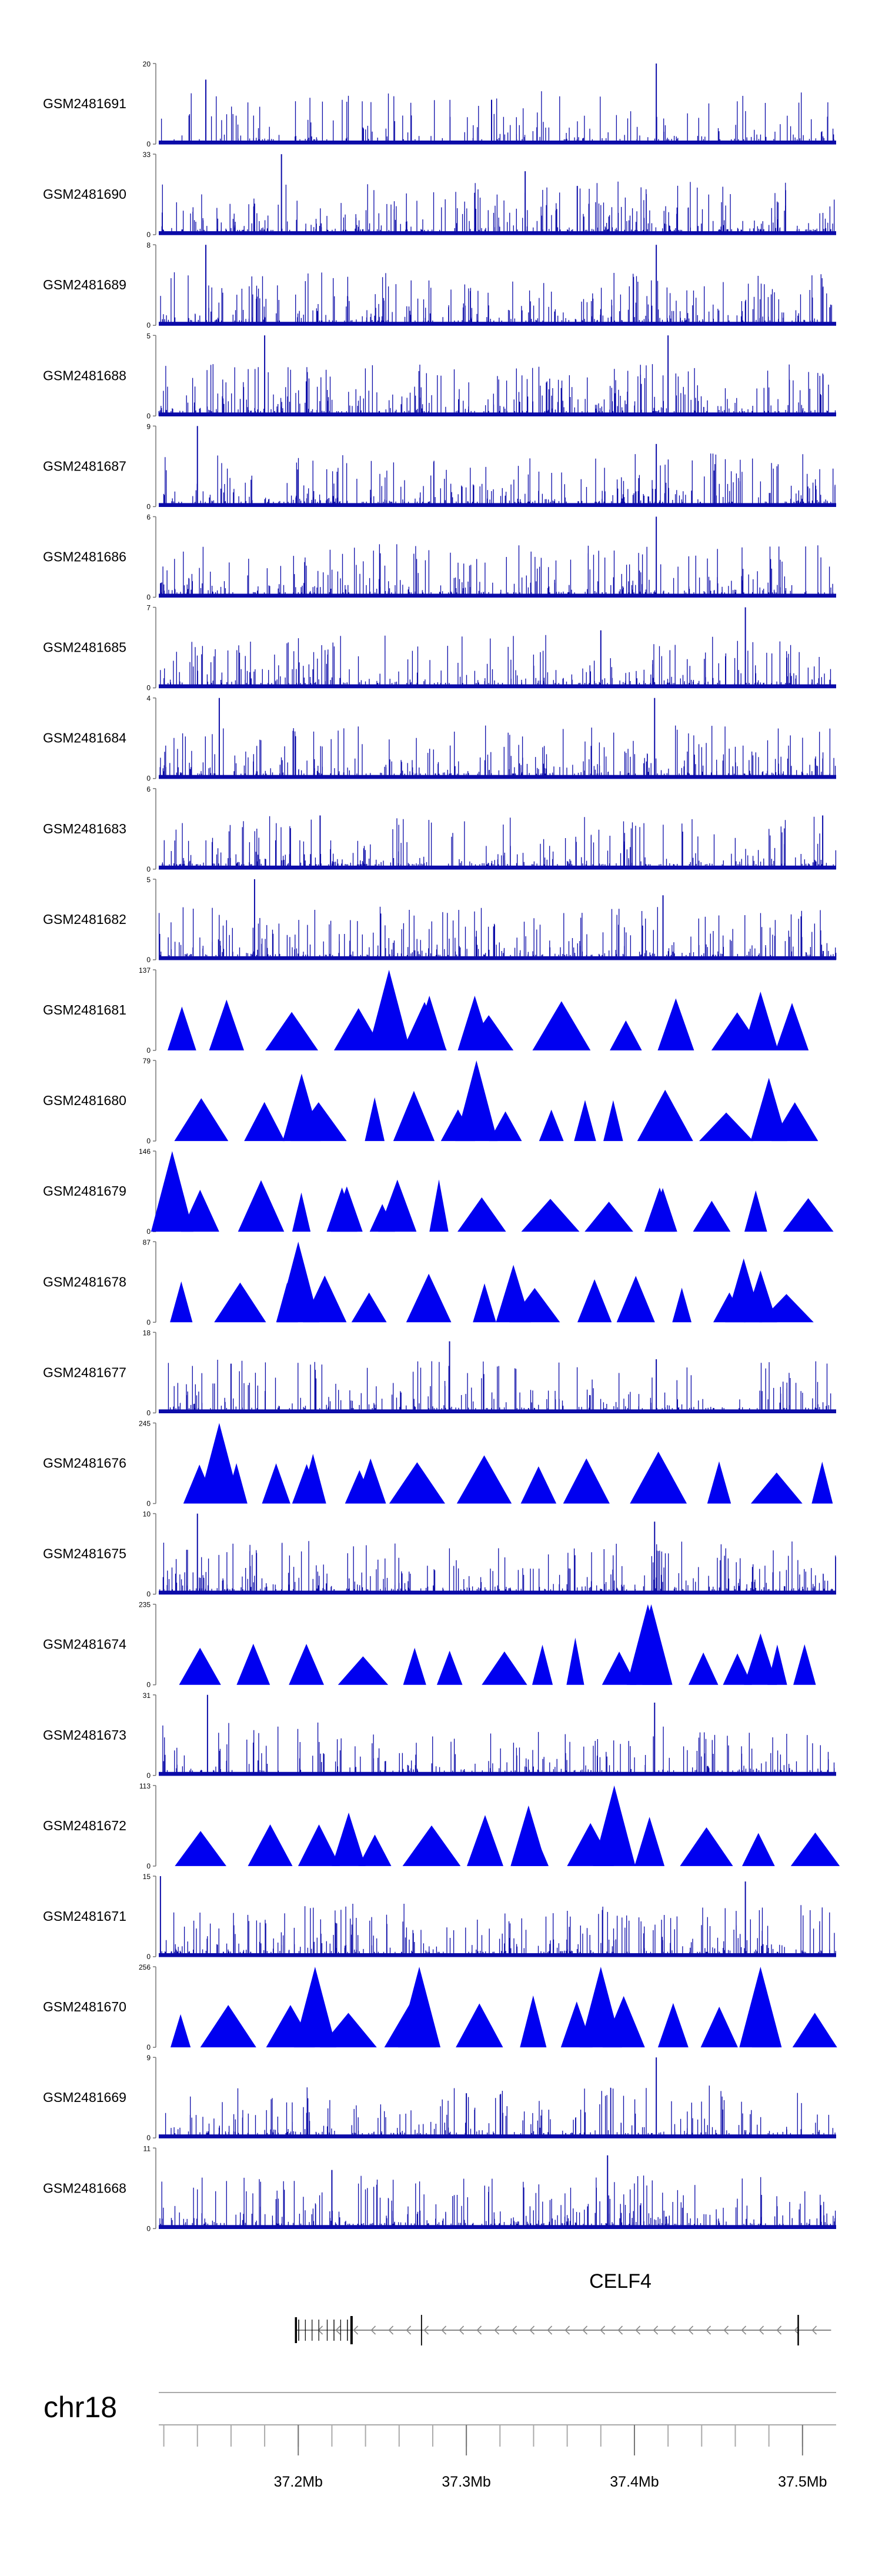  I want to click on track-GSM2481674: GSM2481674 235 0, so click(429, 1645).